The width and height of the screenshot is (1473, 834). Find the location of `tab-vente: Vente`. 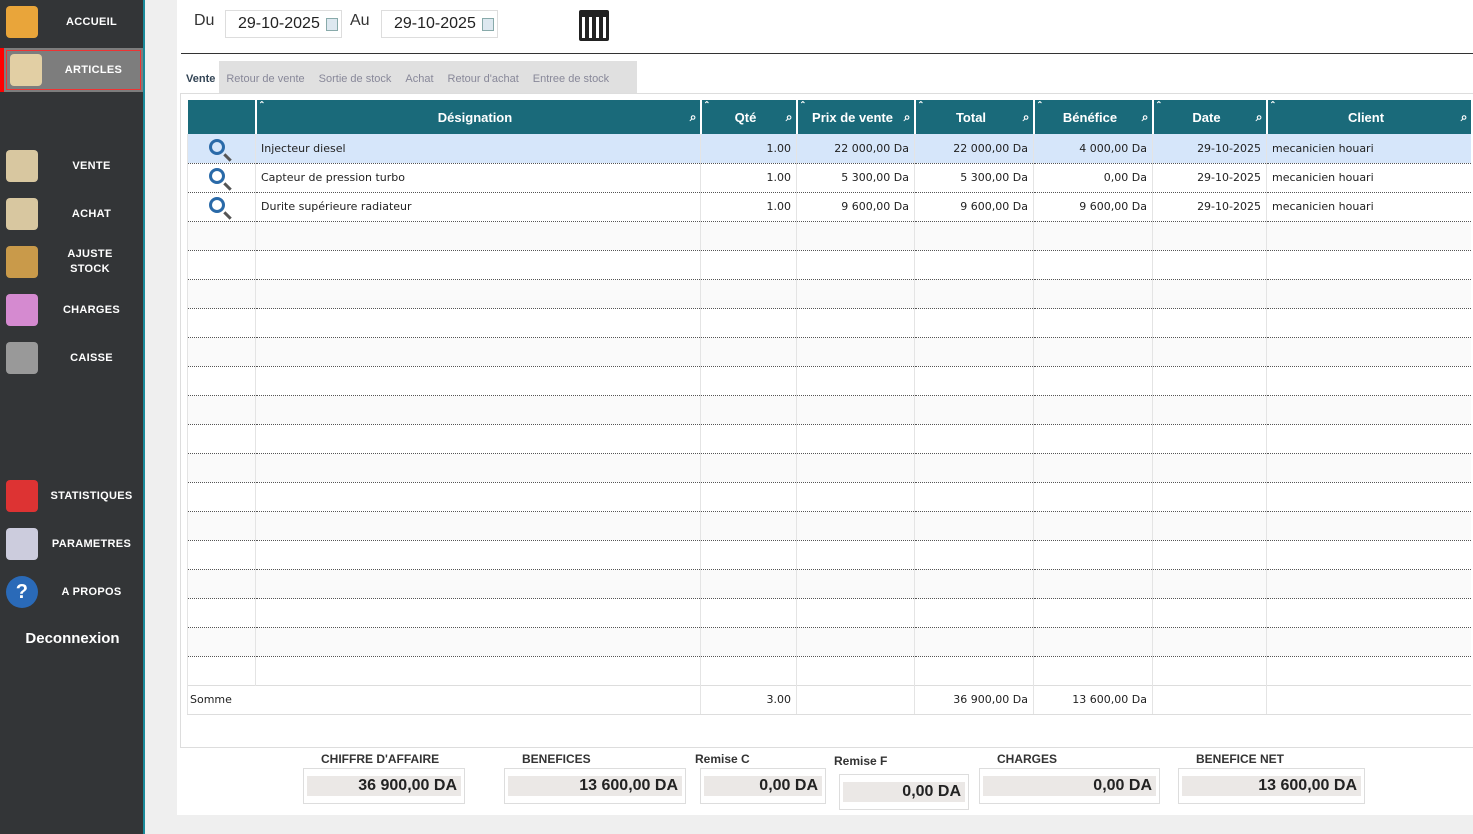

tab-vente: Vente is located at coordinates (201, 77).